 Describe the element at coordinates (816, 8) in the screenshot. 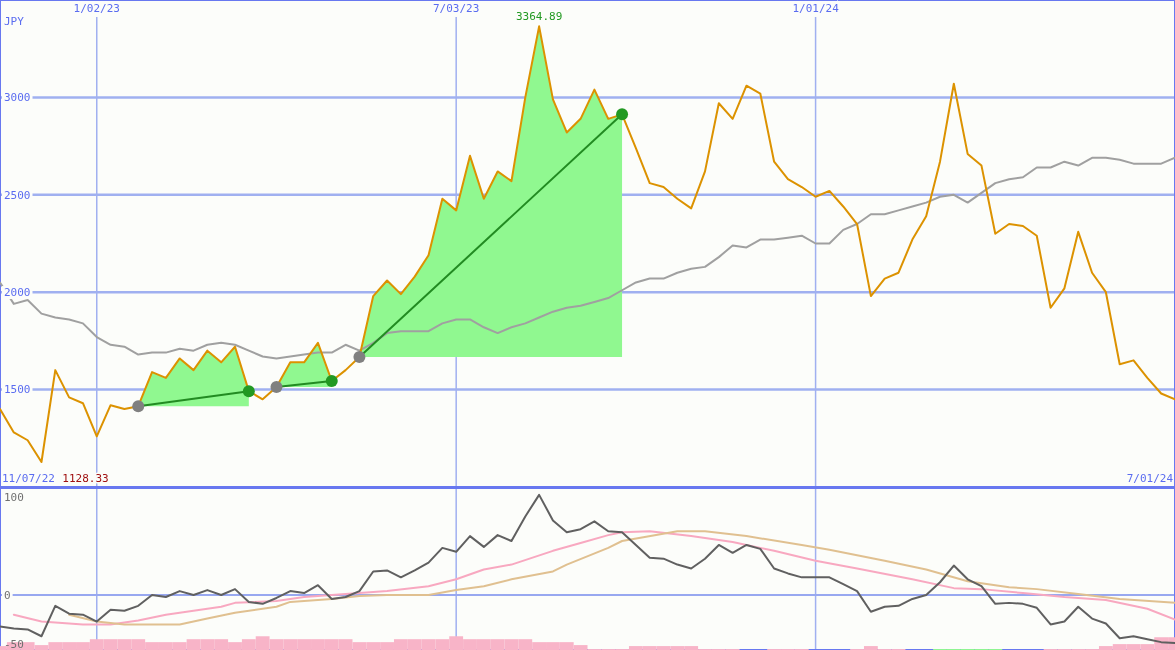

I see `x-tick-label: 1/01/24` at that location.